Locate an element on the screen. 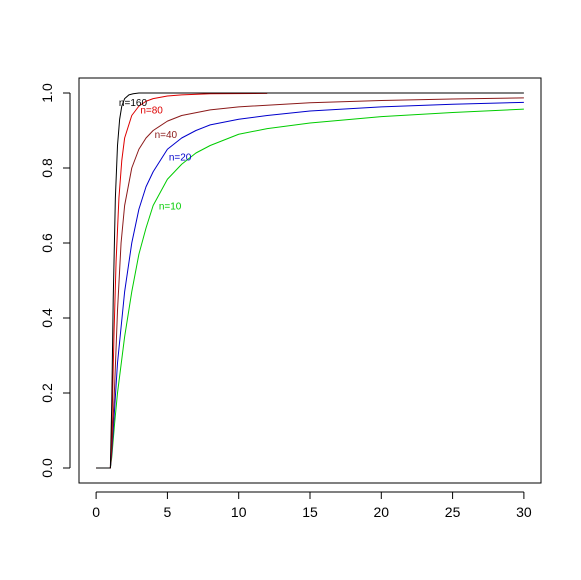 The height and width of the screenshot is (580, 581). x-tick-label: 15 is located at coordinates (310, 512).